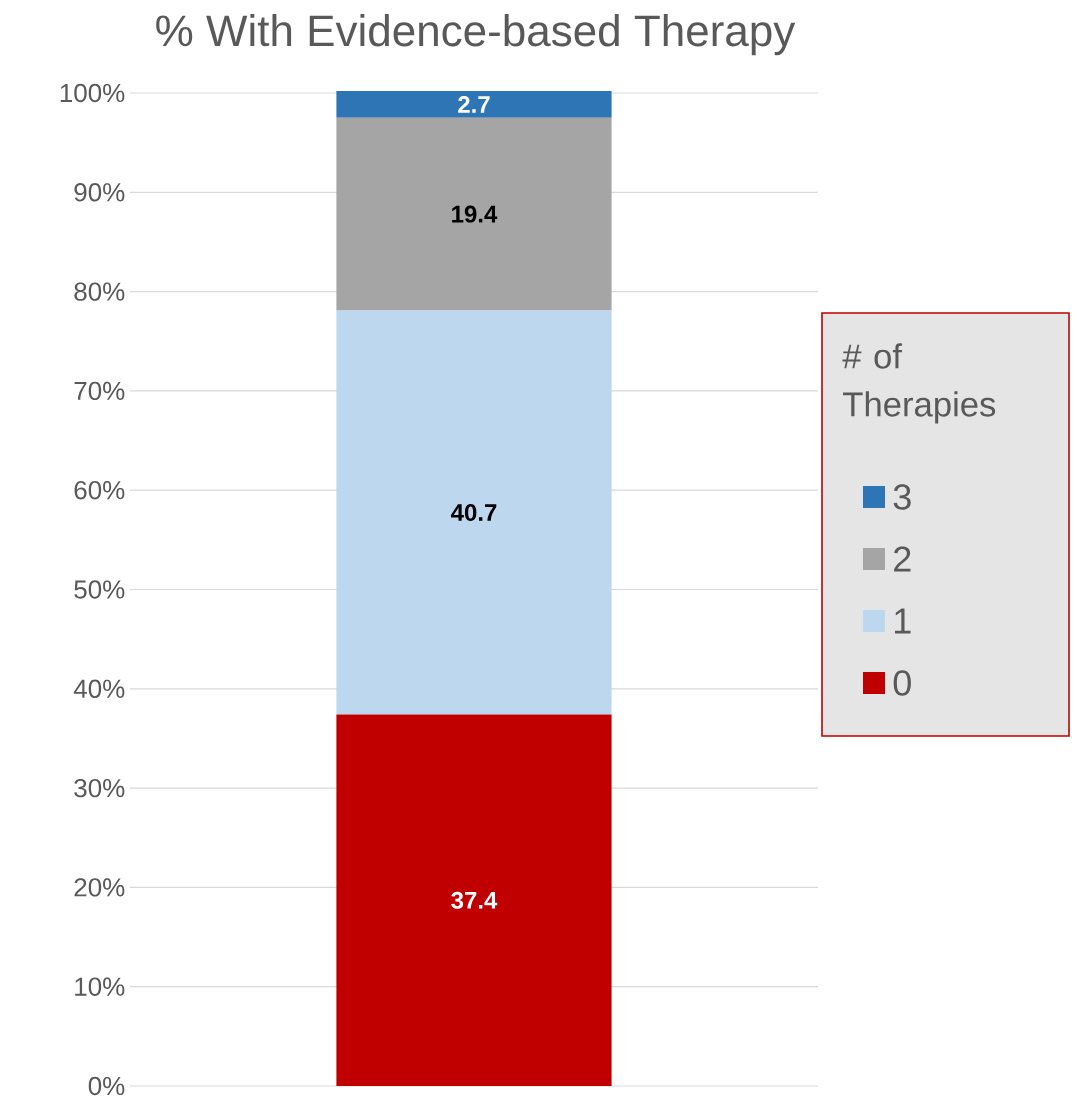  What do you see at coordinates (100, 986) in the screenshot?
I see `y-tick-label: 10%` at bounding box center [100, 986].